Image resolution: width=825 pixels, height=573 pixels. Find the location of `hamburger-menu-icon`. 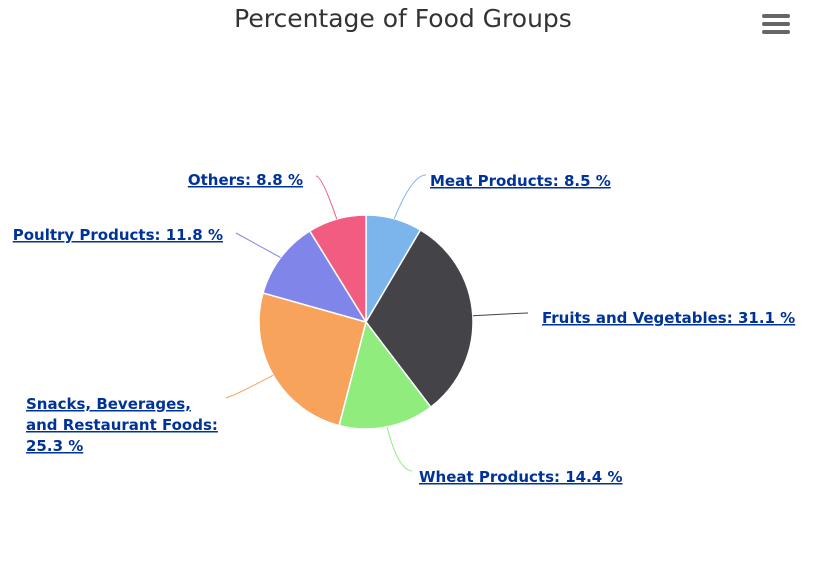

hamburger-menu-icon is located at coordinates (776, 26).